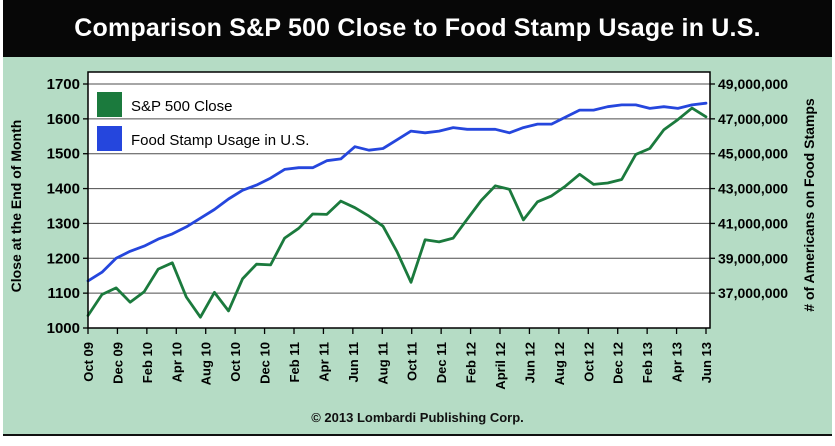  I want to click on x-tick-label: Jun 11, so click(353, 362).